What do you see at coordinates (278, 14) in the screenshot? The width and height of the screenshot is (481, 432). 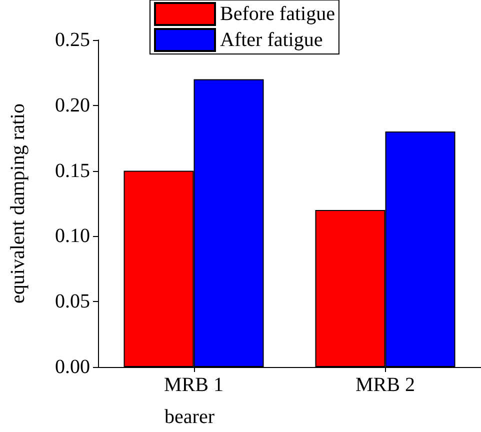 I see `legend-label: Before fatigue` at bounding box center [278, 14].